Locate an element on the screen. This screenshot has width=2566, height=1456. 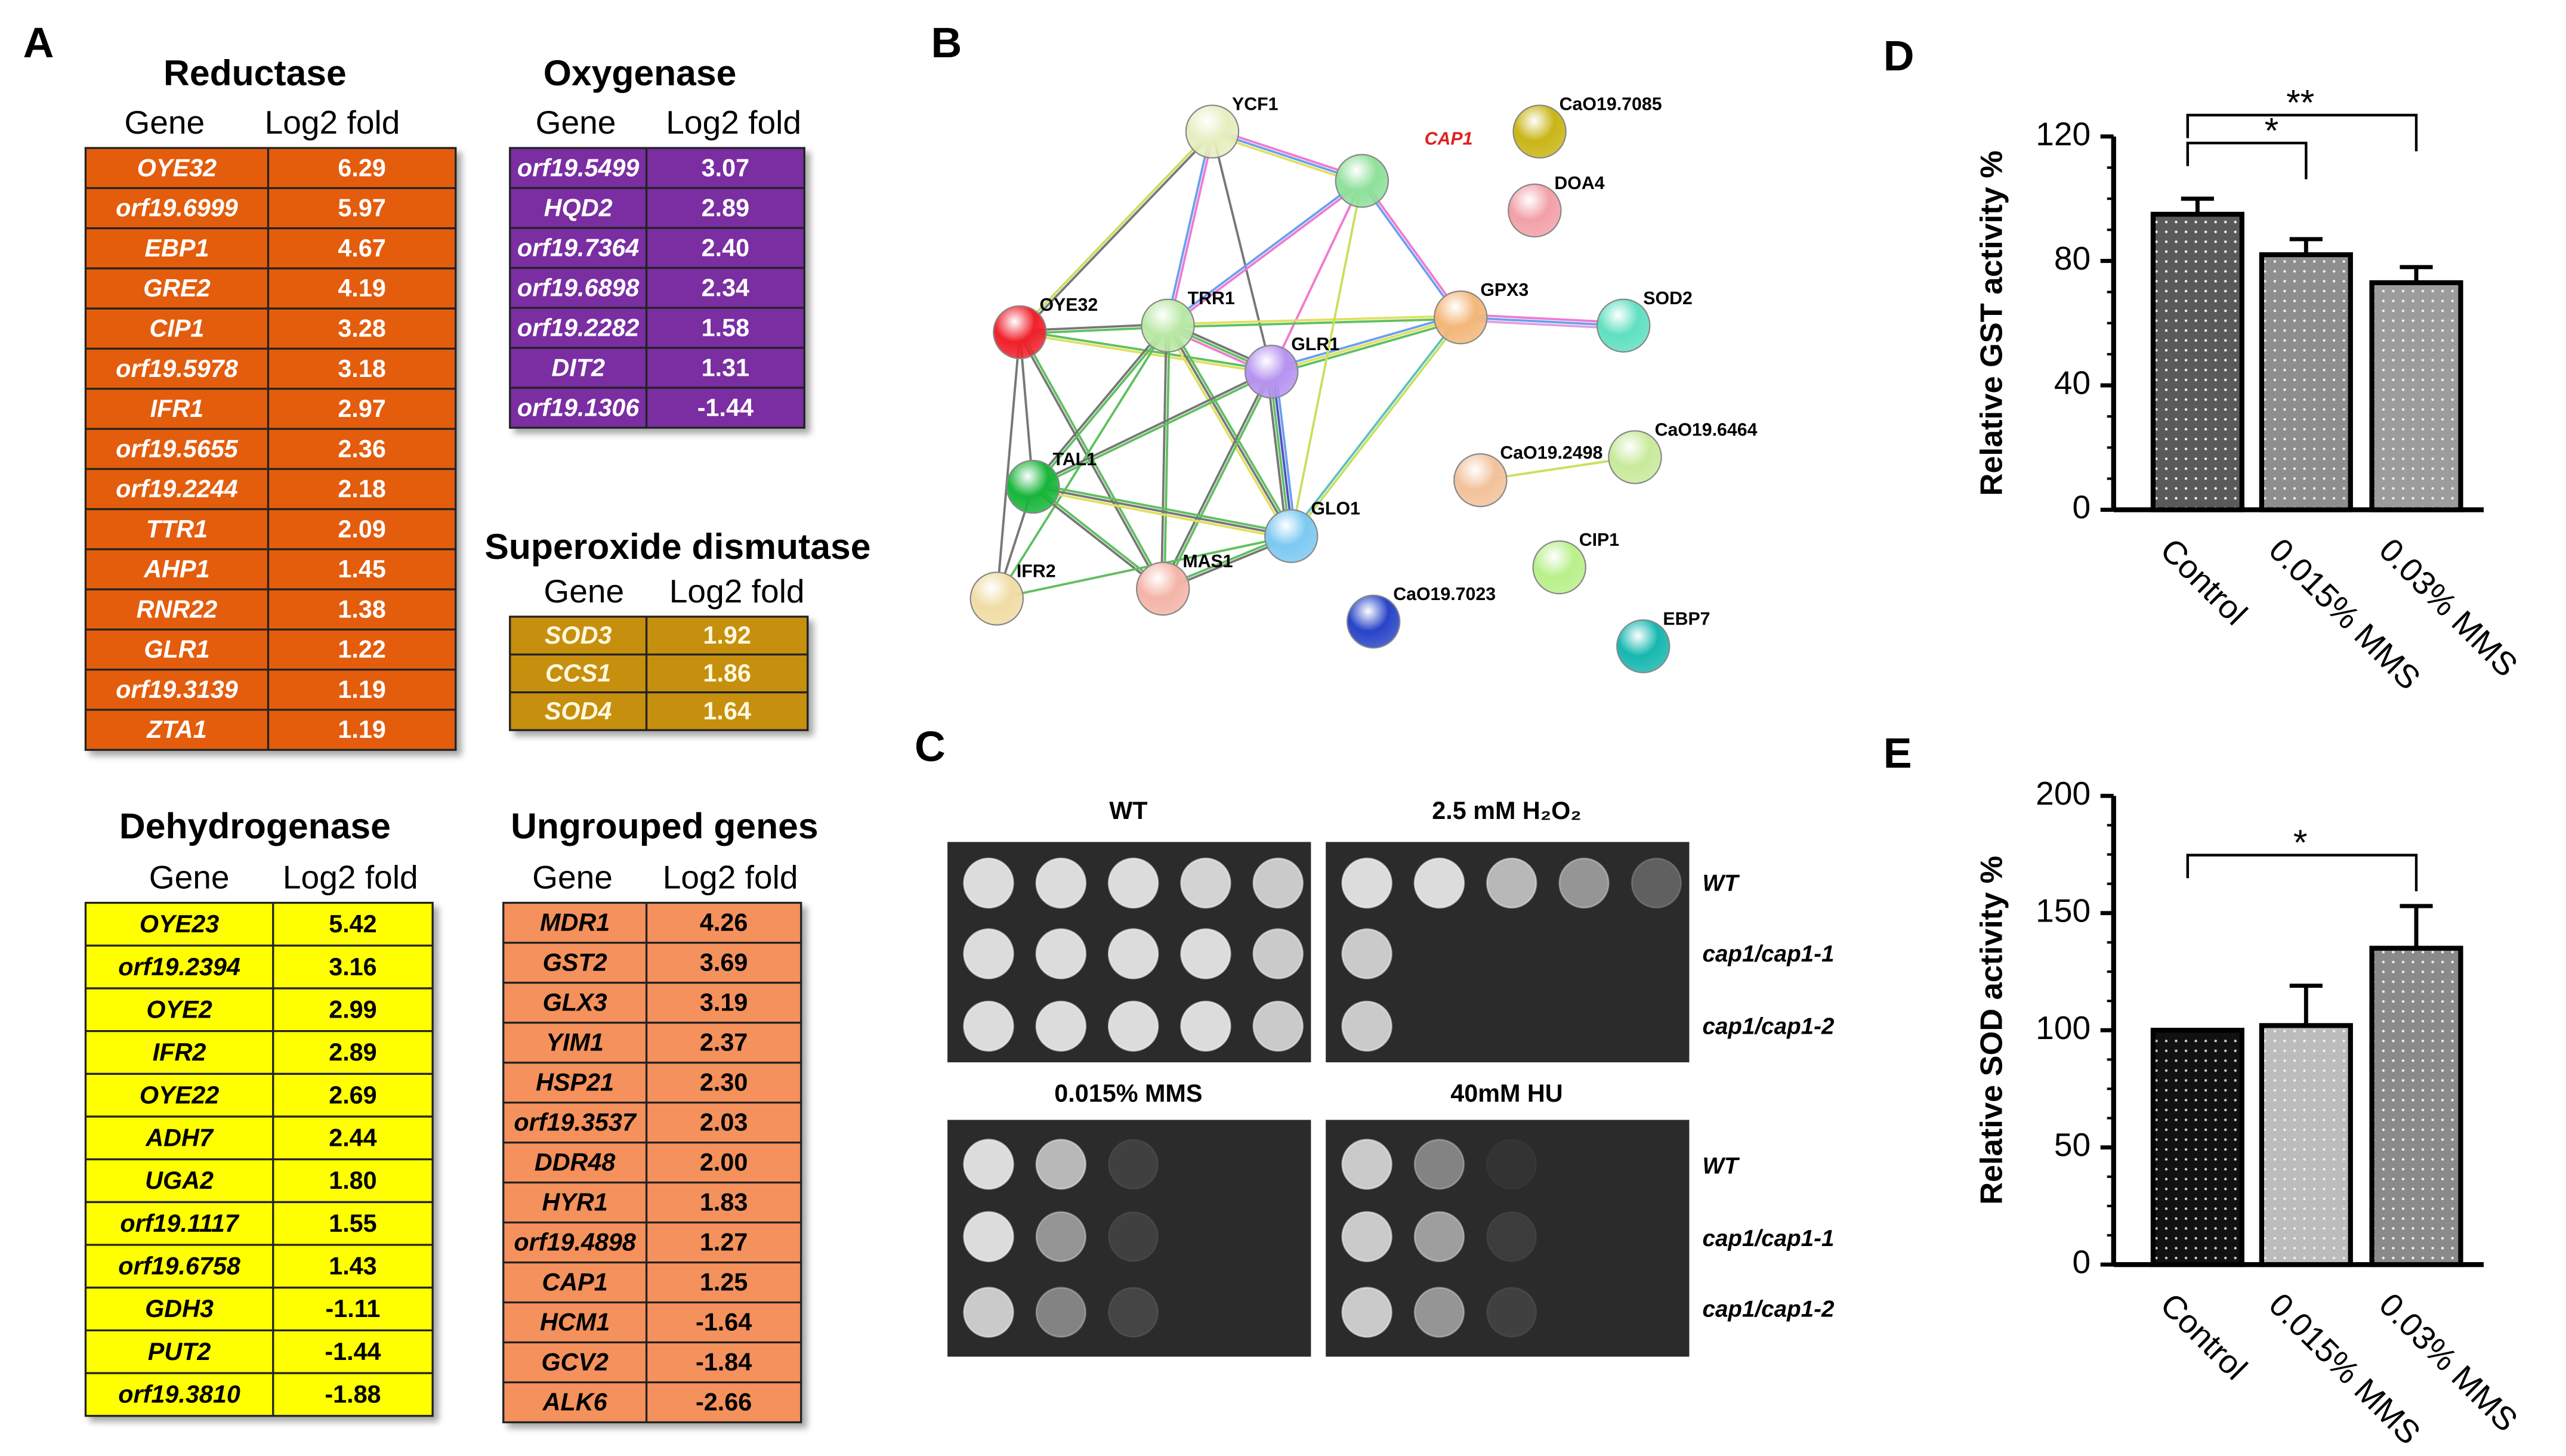
gene-cell: OYE22 is located at coordinates (179, 1095).